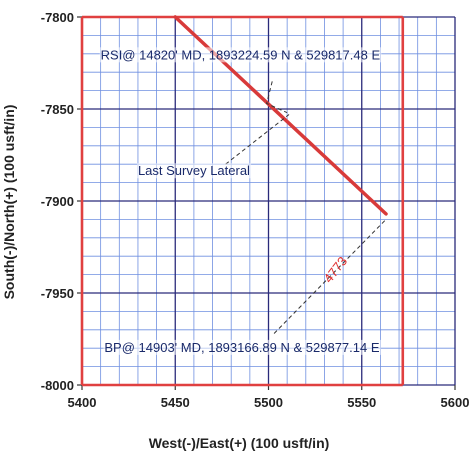  I want to click on annotation-label: Last Survey Lateral, so click(194, 170).